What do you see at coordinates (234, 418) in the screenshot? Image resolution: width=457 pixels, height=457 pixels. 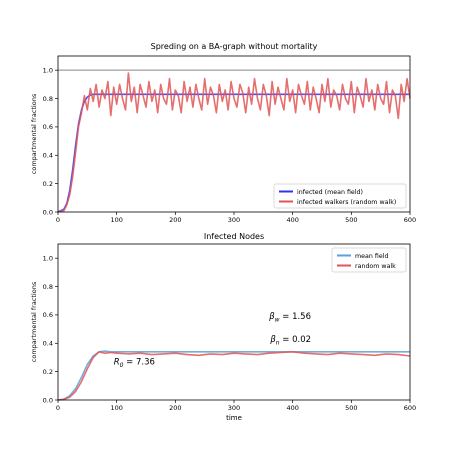 I see `chart-bottom-xlabel: time` at bounding box center [234, 418].